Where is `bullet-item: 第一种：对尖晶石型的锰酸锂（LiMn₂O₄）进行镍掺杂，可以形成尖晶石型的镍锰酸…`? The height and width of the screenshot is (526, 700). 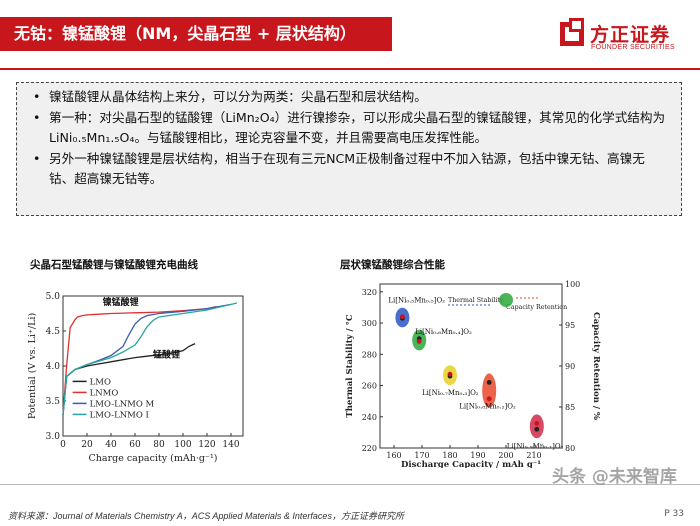 bullet-item: 第一种：对尖晶石型的锰酸锂（LiMn₂O₄）进行镍掺杂，可以形成尖晶石型的镍锰酸… is located at coordinates (349, 128).